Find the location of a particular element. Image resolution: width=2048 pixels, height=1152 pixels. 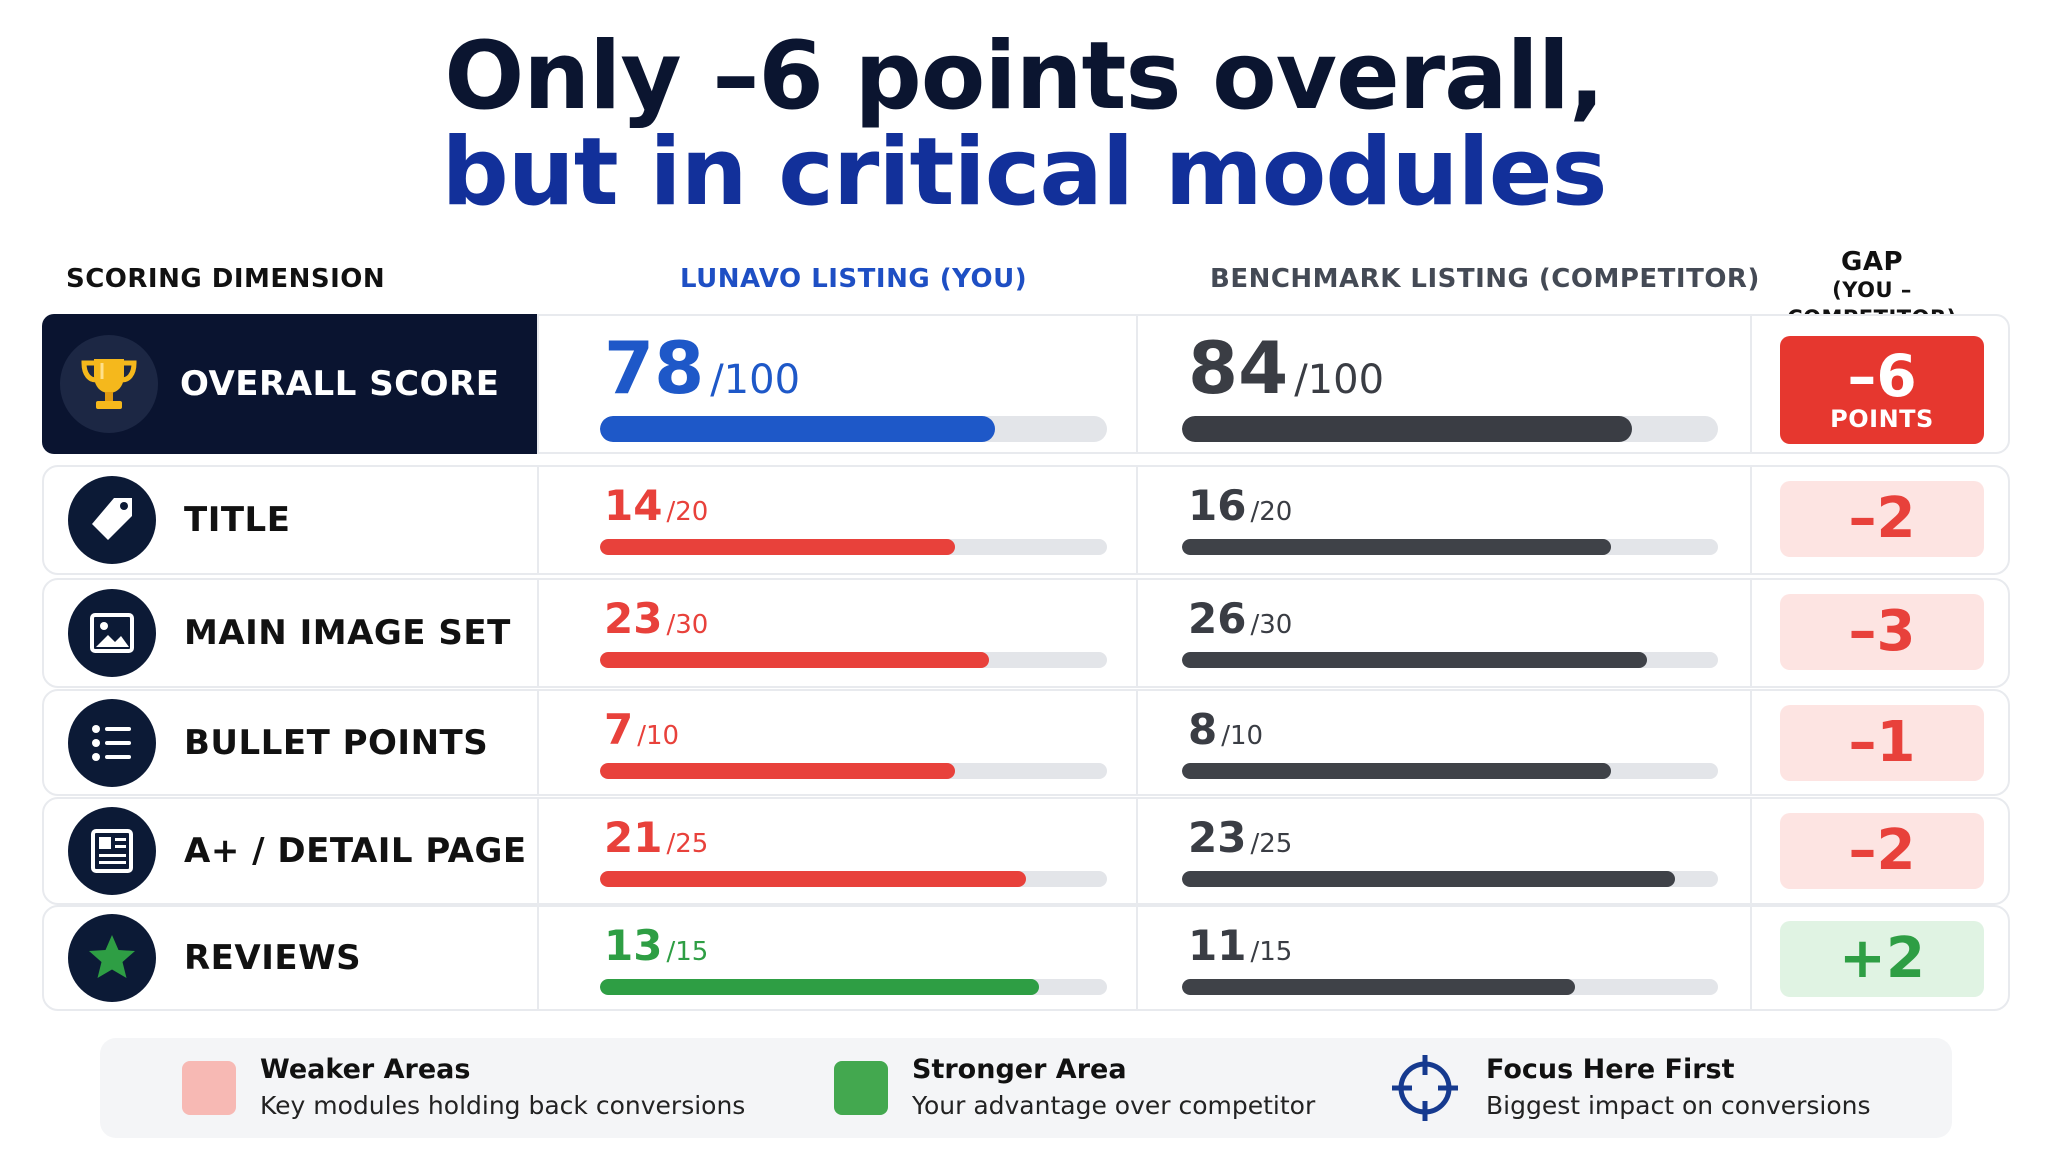

column-header-dimension: SCORING DIMENSION is located at coordinates (226, 279).